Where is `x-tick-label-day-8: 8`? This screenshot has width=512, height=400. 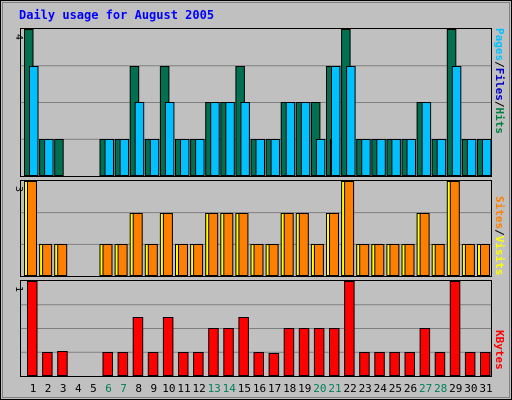
x-tick-label-day-8: 8 is located at coordinates (138, 388).